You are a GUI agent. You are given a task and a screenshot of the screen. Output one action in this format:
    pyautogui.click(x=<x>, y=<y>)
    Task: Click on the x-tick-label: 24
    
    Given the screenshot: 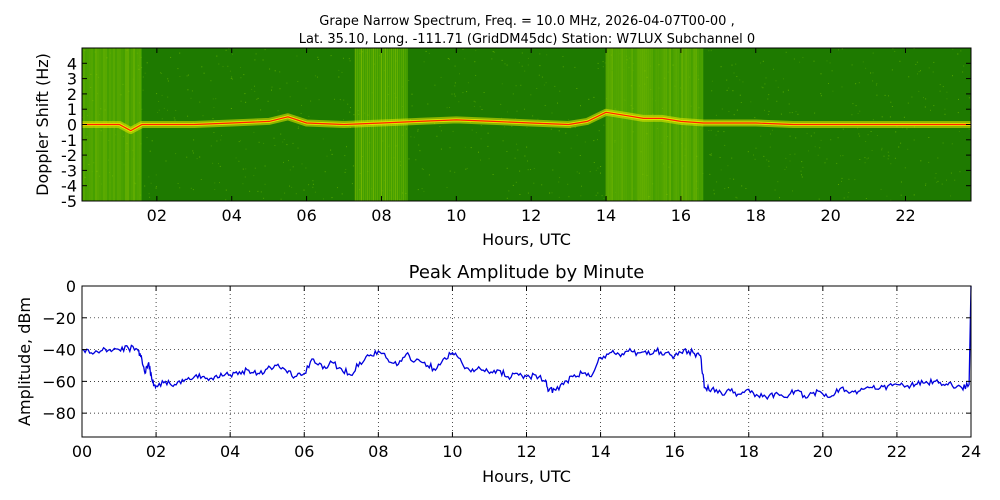 What is the action you would take?
    pyautogui.click(x=971, y=451)
    